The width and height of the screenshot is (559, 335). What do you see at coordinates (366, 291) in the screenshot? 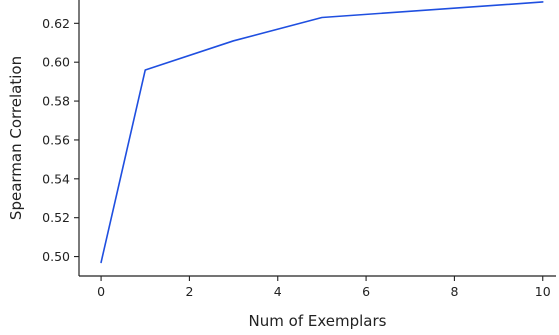
I see `x-tick-label: 6` at bounding box center [366, 291].